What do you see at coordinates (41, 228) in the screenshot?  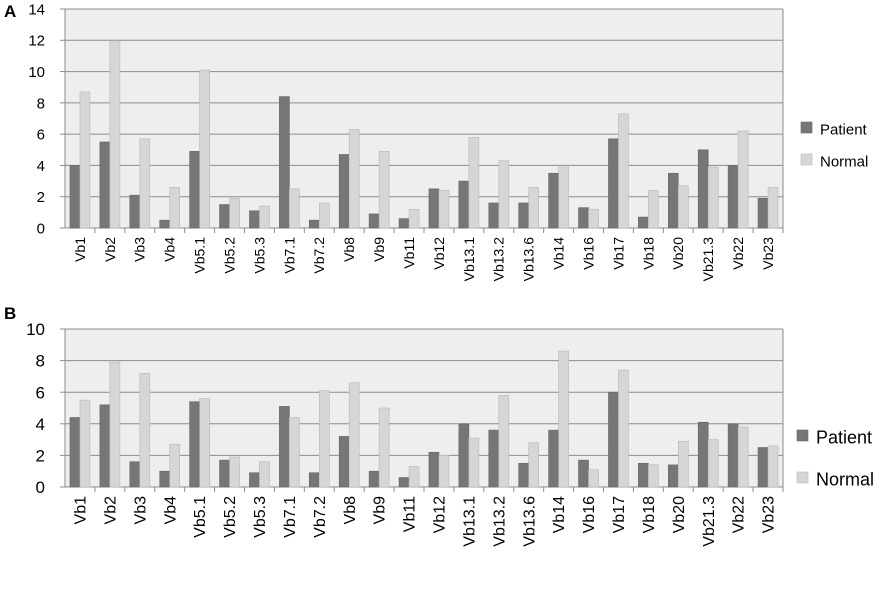 I see `y-tick-label: 0` at bounding box center [41, 228].